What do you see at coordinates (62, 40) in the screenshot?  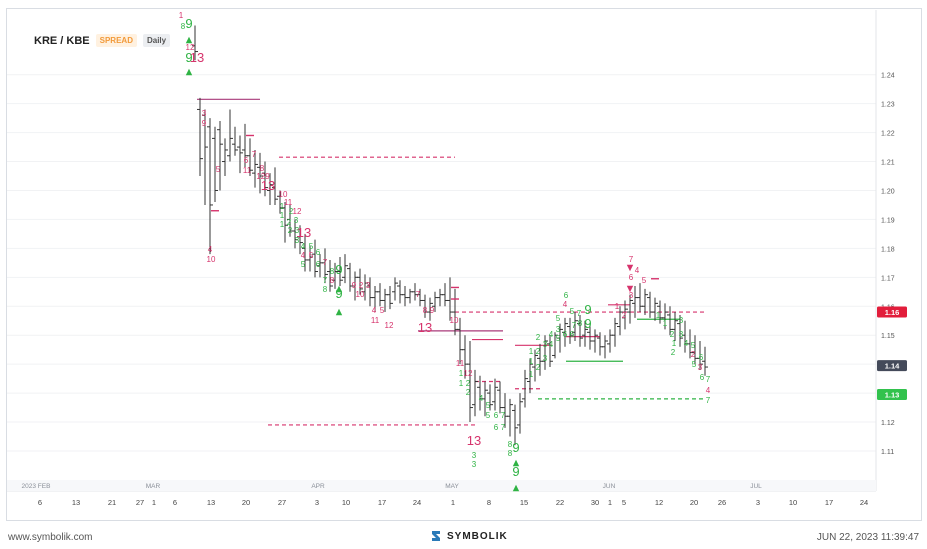 I see `symbol-name: KRE / KBE` at bounding box center [62, 40].